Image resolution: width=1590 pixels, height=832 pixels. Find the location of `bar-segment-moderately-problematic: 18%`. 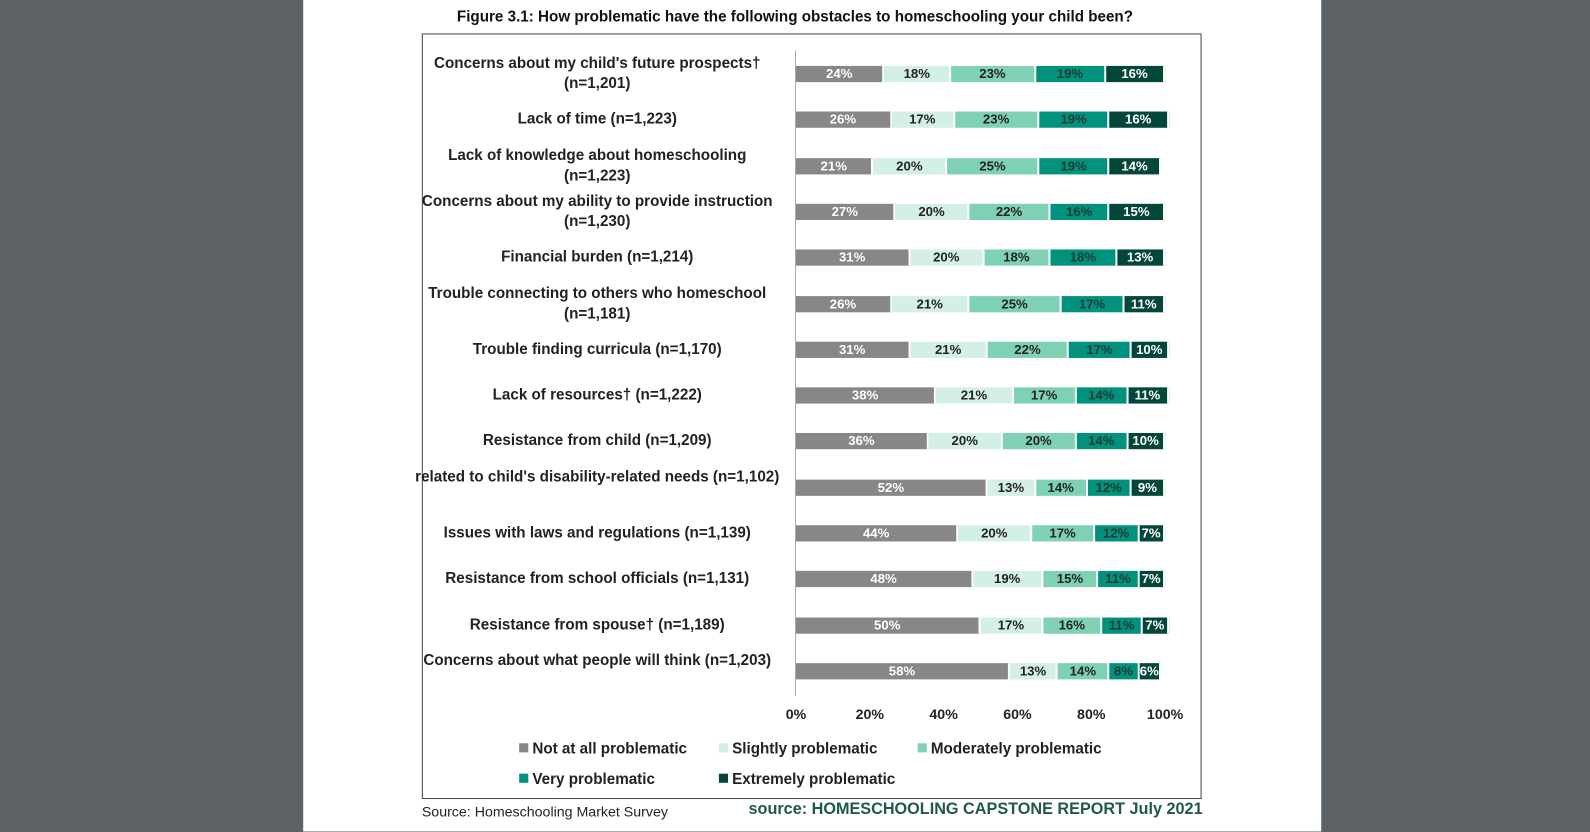

bar-segment-moderately-problematic: 18% is located at coordinates (1017, 257).